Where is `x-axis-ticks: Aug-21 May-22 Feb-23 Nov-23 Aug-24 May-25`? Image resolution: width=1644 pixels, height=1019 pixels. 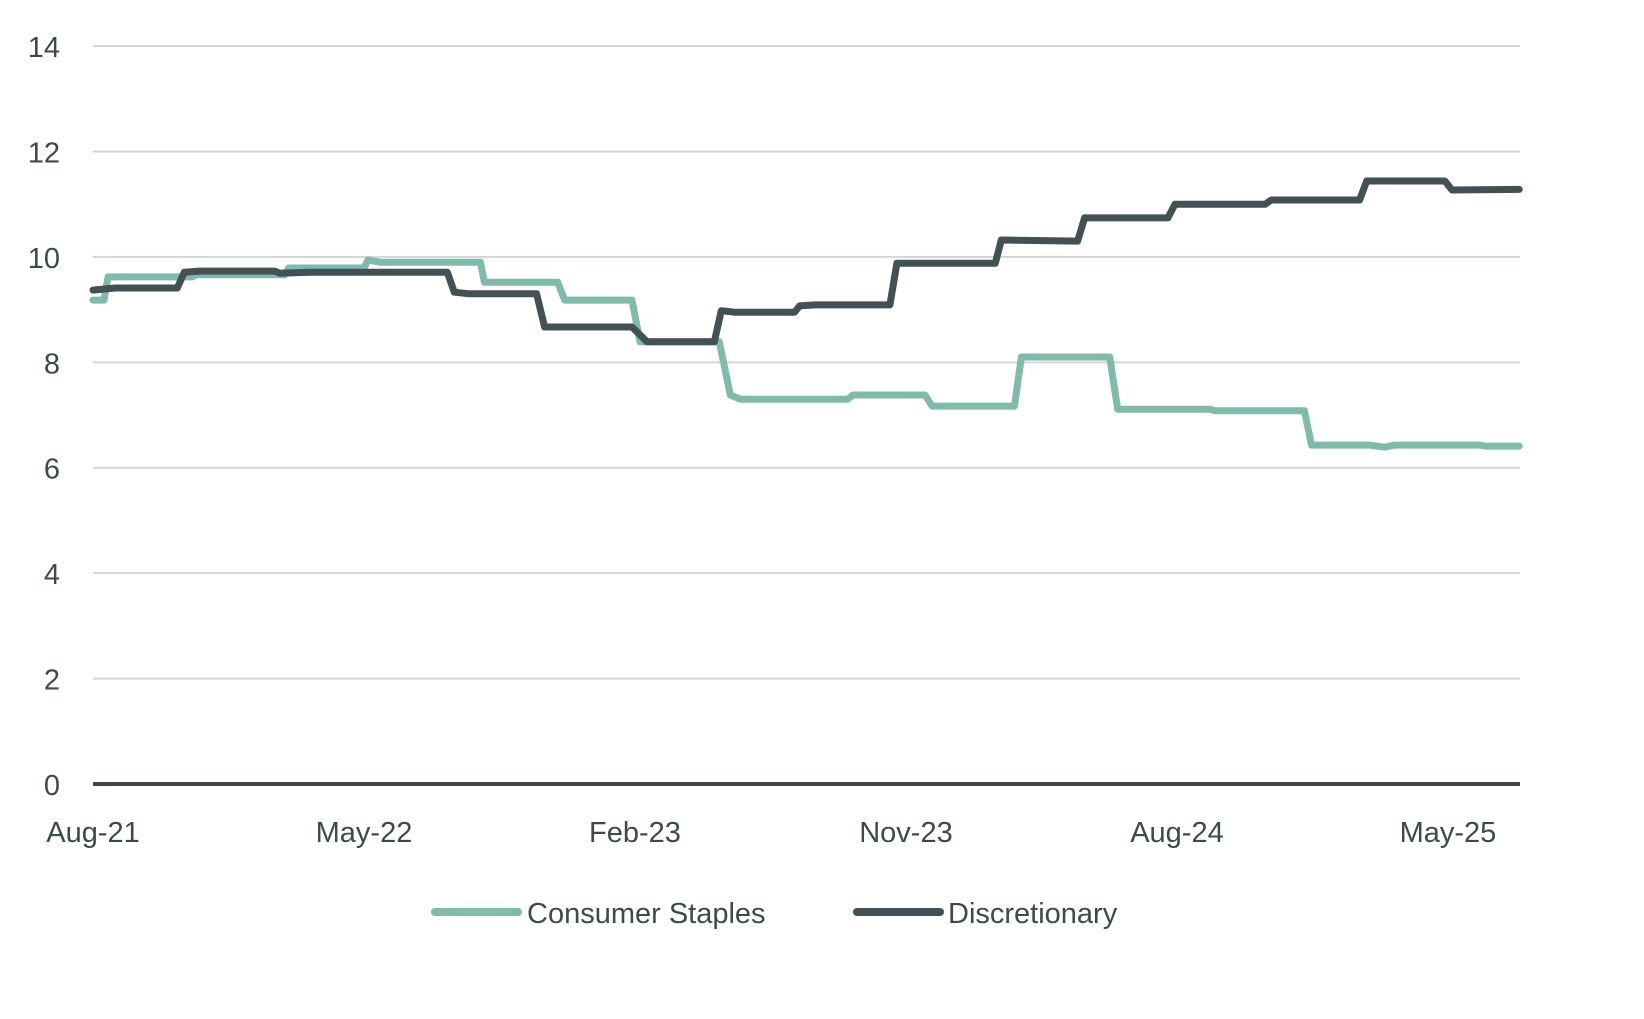
x-axis-ticks: Aug-21 May-22 Feb-23 Nov-23 Aug-24 May-25 is located at coordinates (771, 833).